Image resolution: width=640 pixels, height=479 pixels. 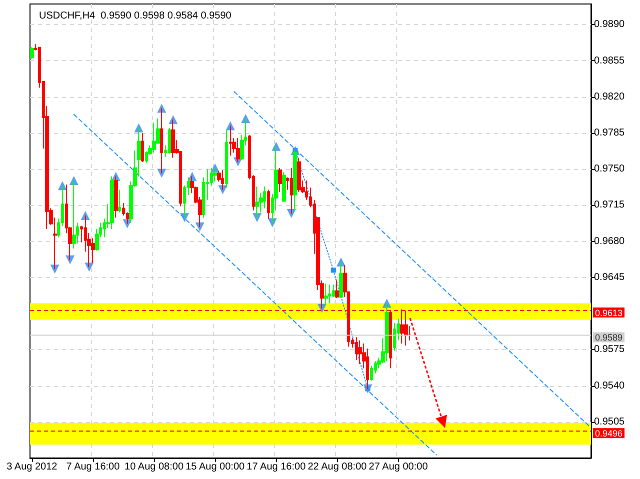 I want to click on y-tick-label: 0.9785, so click(x=610, y=132).